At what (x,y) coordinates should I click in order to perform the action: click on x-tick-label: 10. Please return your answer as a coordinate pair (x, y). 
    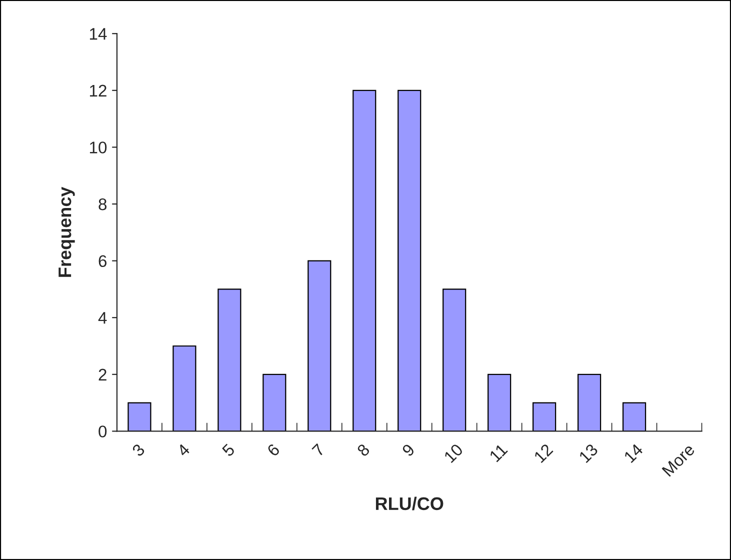
    Looking at the image, I should click on (454, 453).